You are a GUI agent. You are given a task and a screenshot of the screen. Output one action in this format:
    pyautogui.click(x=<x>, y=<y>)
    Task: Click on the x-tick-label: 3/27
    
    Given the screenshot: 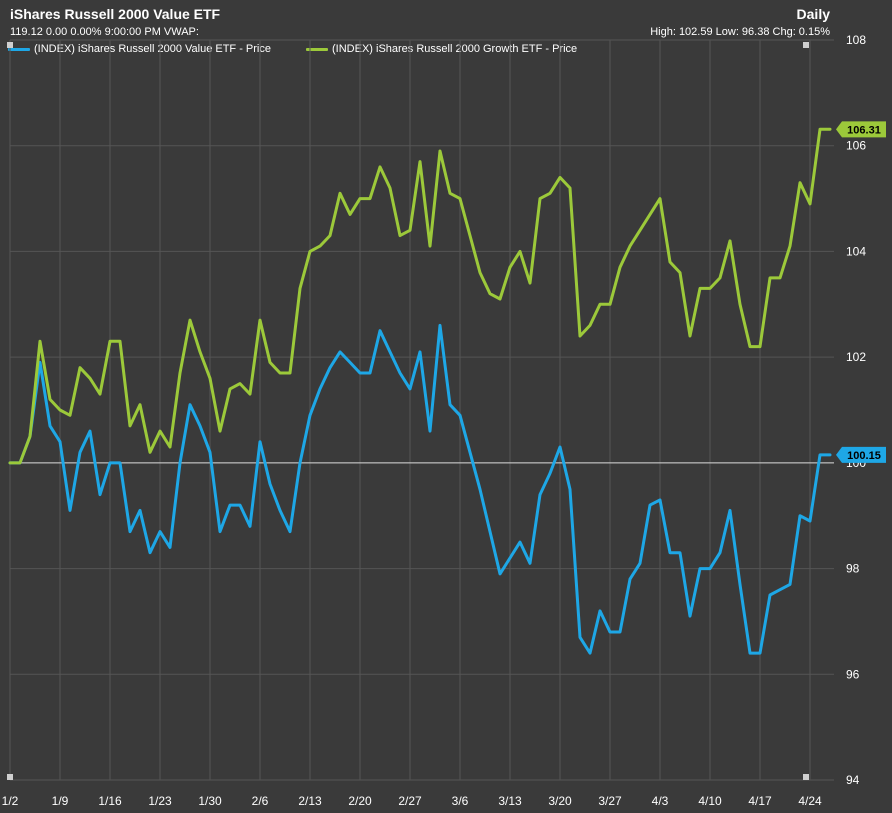 What is the action you would take?
    pyautogui.click(x=610, y=801)
    